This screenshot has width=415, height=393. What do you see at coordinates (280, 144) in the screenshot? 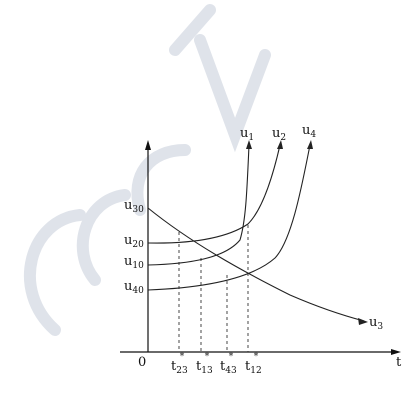
I see `series-u2-arrow` at bounding box center [280, 144].